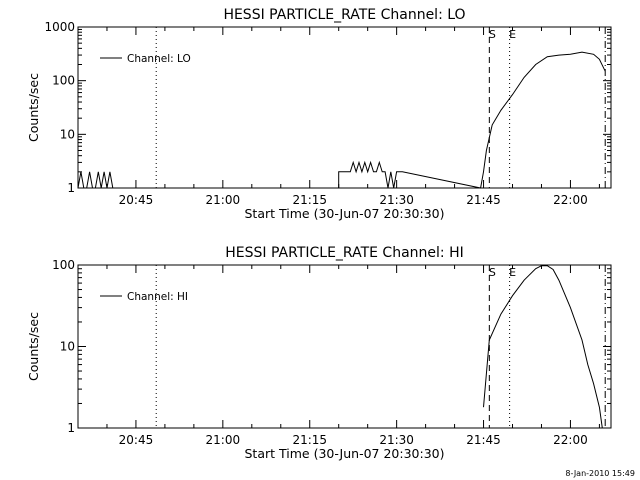 This screenshot has height=480, width=640. Describe the element at coordinates (59, 27) in the screenshot. I see `y-tick-label: 1000` at that location.